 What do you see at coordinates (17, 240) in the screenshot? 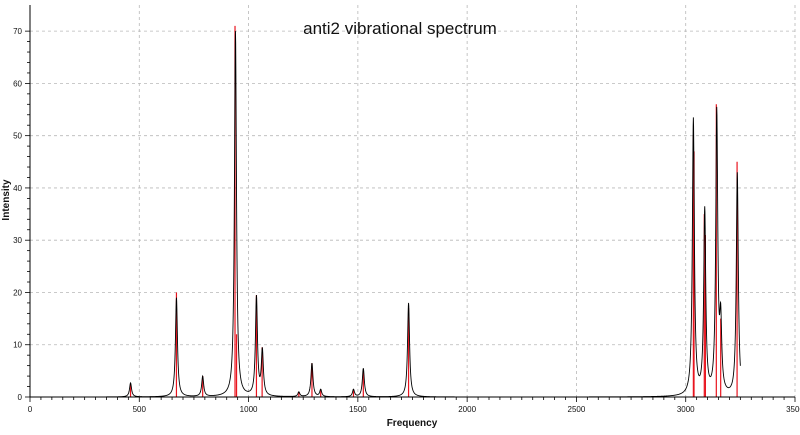
I see `y-tick-label: 30` at bounding box center [17, 240].